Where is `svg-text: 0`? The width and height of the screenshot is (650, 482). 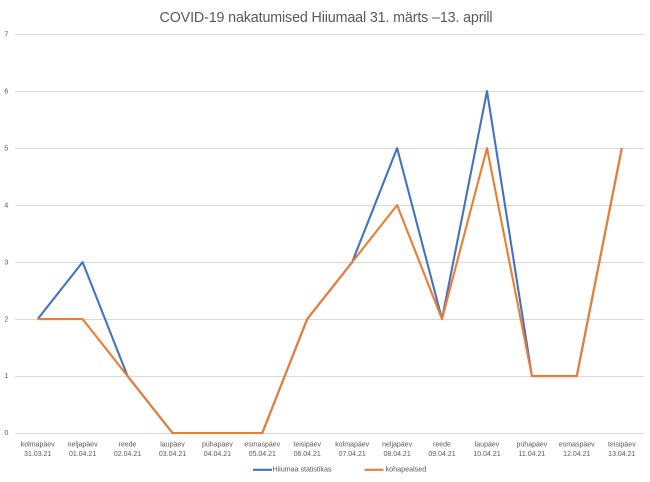
svg-text: 0 is located at coordinates (6, 433).